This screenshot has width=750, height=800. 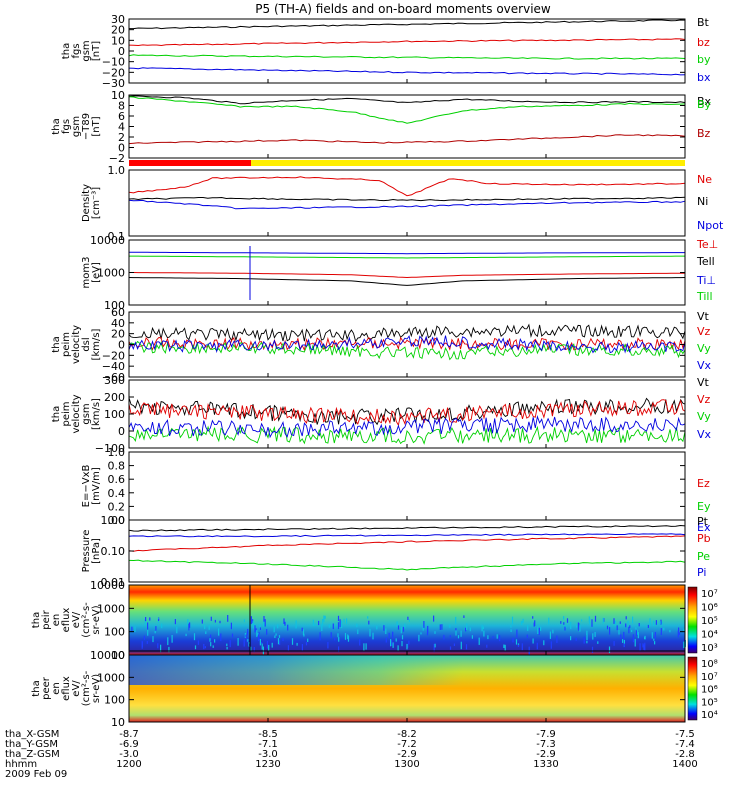 What do you see at coordinates (707, 244) in the screenshot?
I see `legend-label: Te⊥` at bounding box center [707, 244].